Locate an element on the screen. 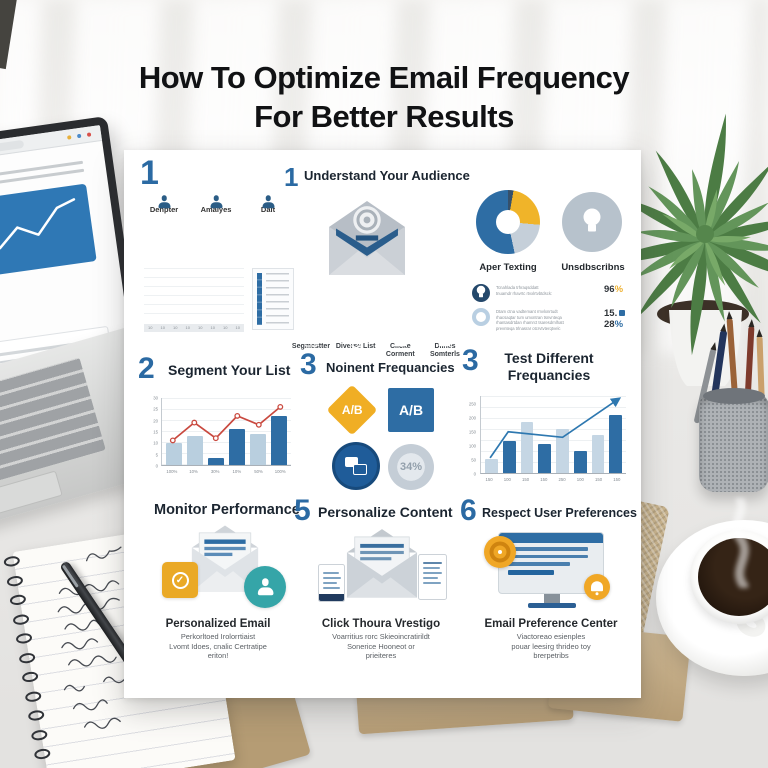 Image resolution: width=768 pixels, height=768 pixels. y-tick-label: 150 is located at coordinates (472, 432).